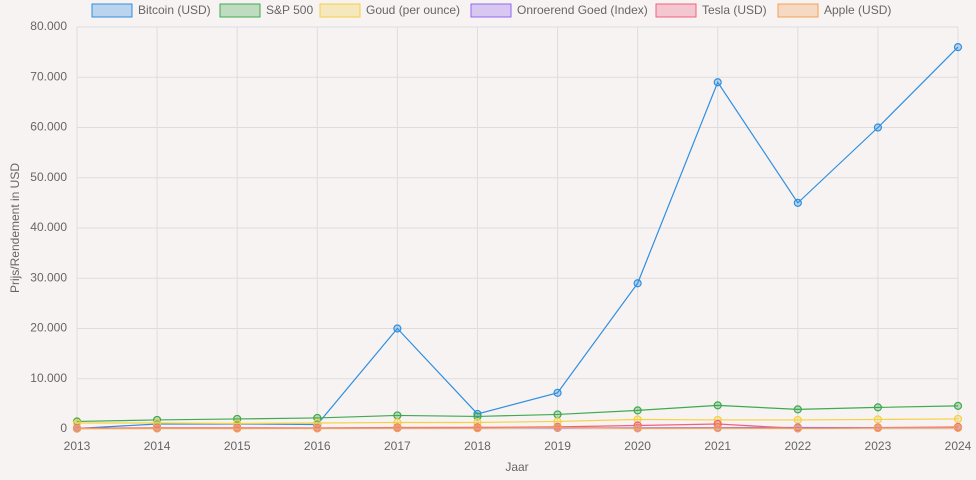  I want to click on y-tick-label: 60.000, so click(48, 127).